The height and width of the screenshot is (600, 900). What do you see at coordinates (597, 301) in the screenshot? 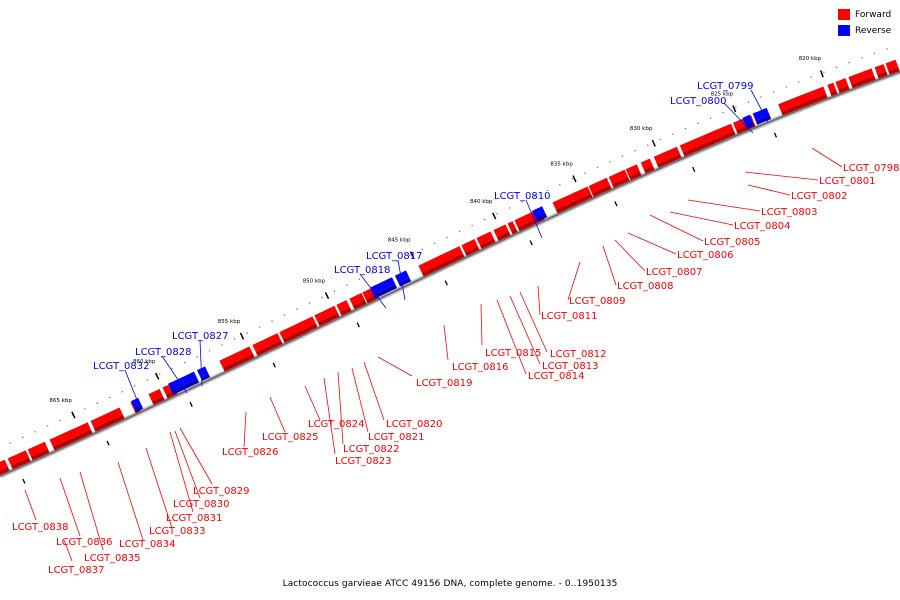
I see `gene-label: LCGT_0809` at bounding box center [597, 301].